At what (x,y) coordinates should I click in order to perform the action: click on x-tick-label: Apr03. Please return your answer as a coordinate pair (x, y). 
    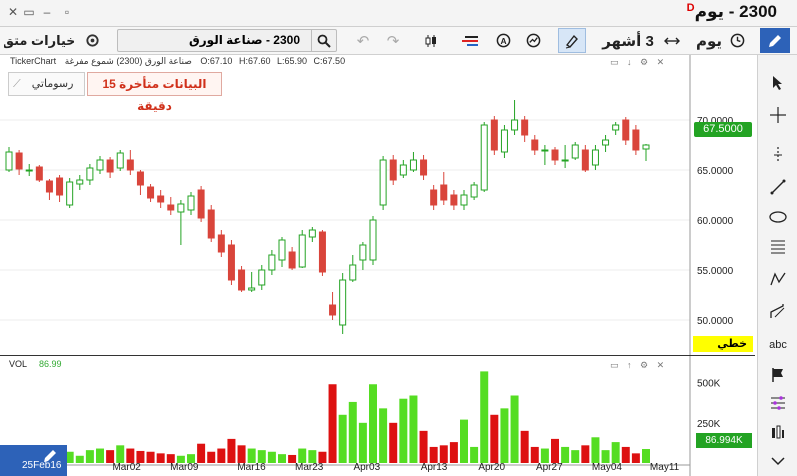
    Looking at the image, I should click on (366, 467).